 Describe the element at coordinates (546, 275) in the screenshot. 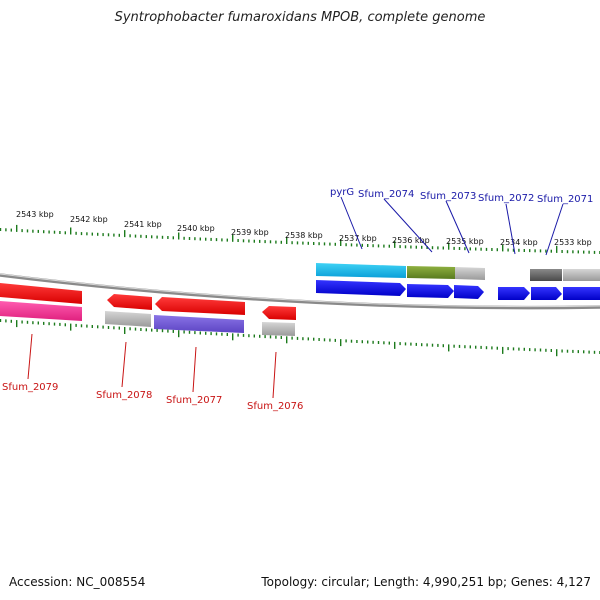

I see `gene-feature-sfum-2072` at that location.